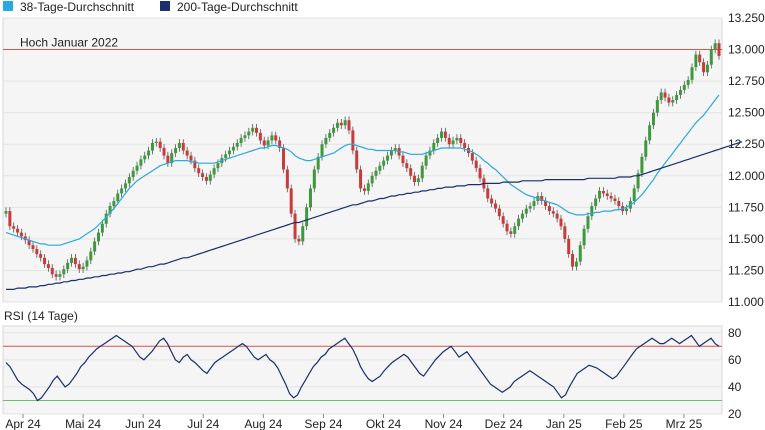  What do you see at coordinates (69, 43) in the screenshot?
I see `annotation-label: Hoch Januar 2022` at bounding box center [69, 43].